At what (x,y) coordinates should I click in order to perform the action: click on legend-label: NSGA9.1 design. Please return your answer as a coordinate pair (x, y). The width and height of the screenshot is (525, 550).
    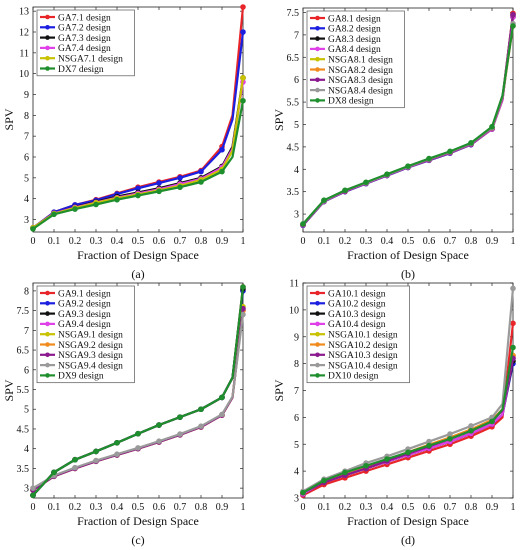
    Looking at the image, I should click on (90, 336).